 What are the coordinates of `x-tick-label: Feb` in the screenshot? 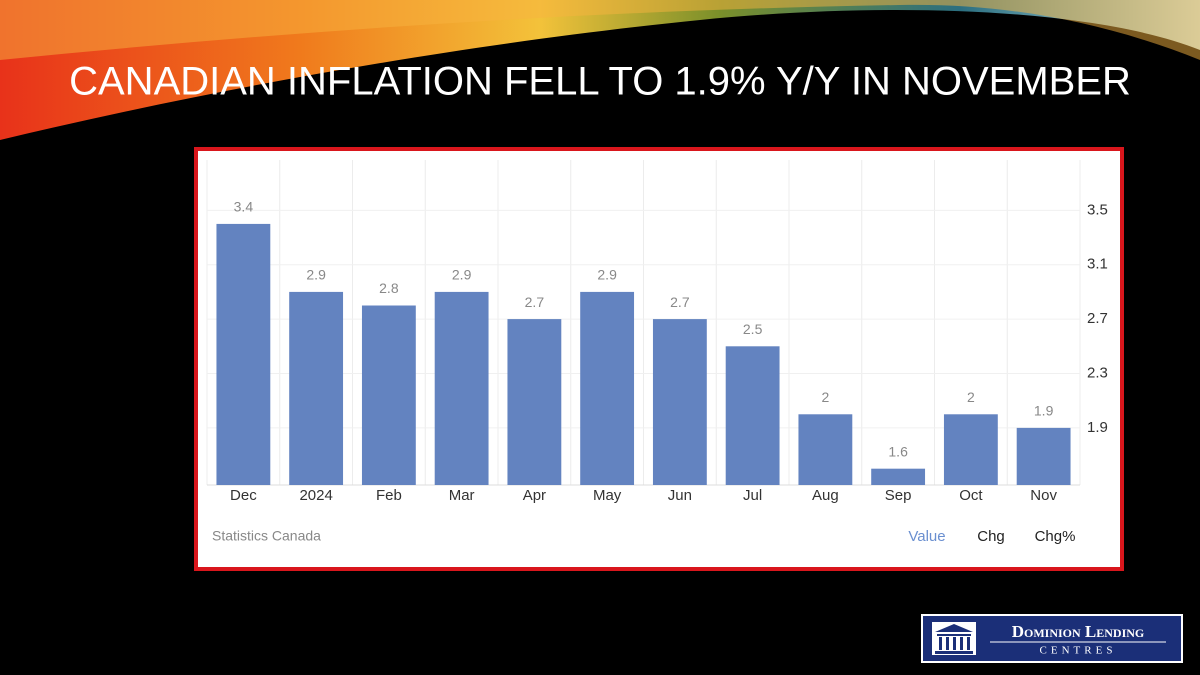 It's located at (389, 495).